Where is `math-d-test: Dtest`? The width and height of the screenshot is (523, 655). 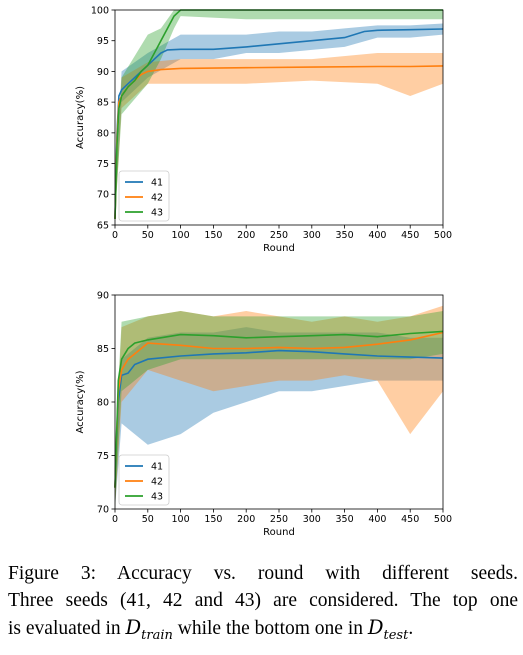
math-d-test: Dtest is located at coordinates (387, 629).